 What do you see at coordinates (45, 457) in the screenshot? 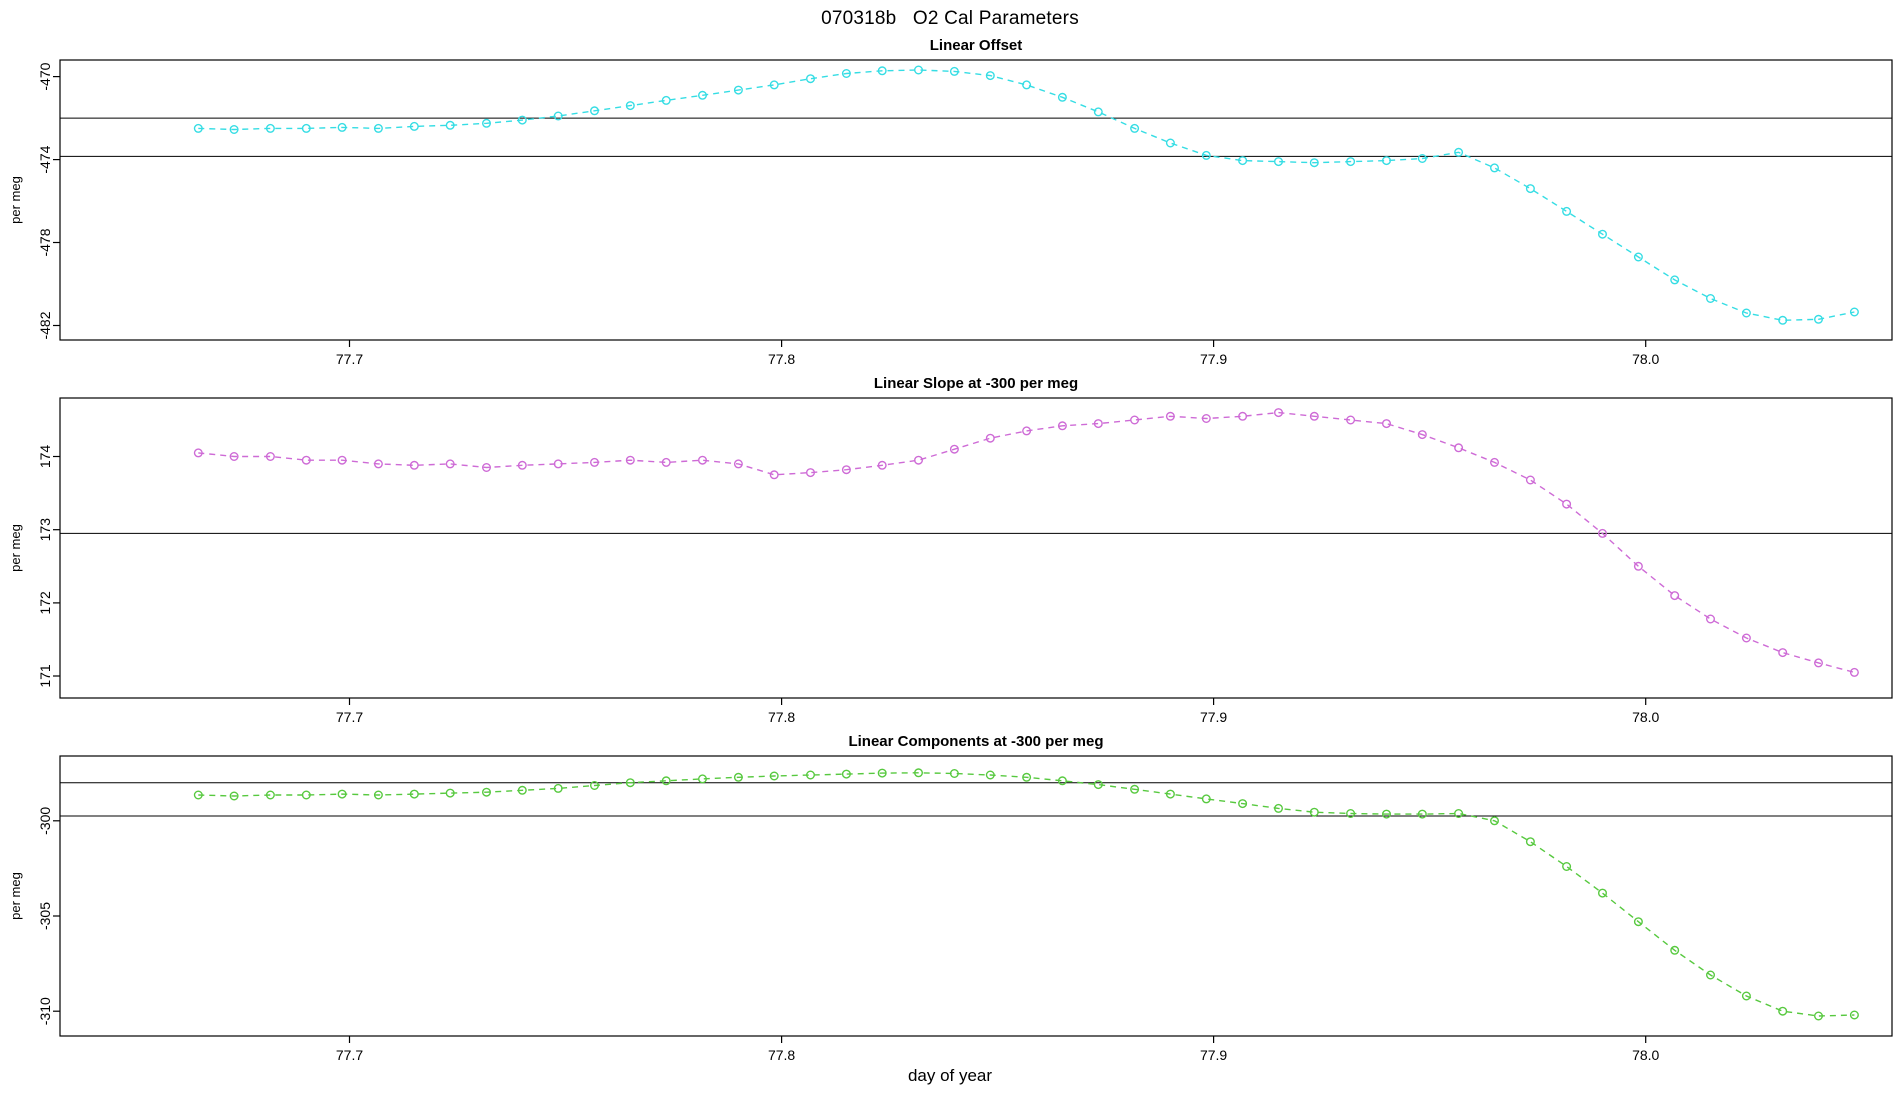
I see `y-tick-label: 174` at bounding box center [45, 457].